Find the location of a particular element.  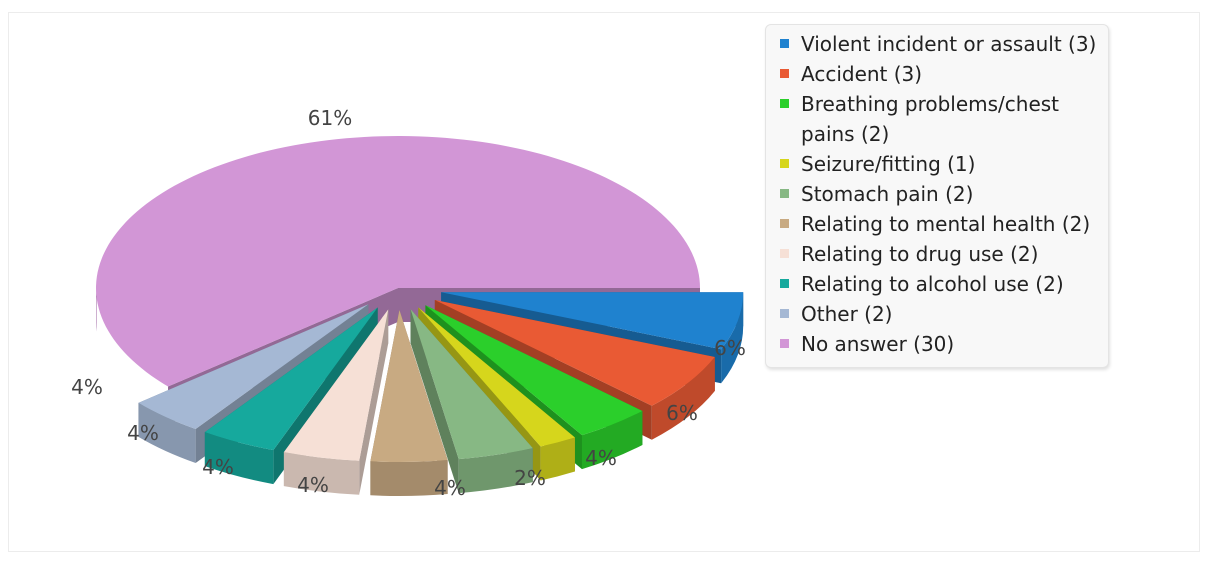

legend-item: Seizure/fitting (1) is located at coordinates (938, 164).